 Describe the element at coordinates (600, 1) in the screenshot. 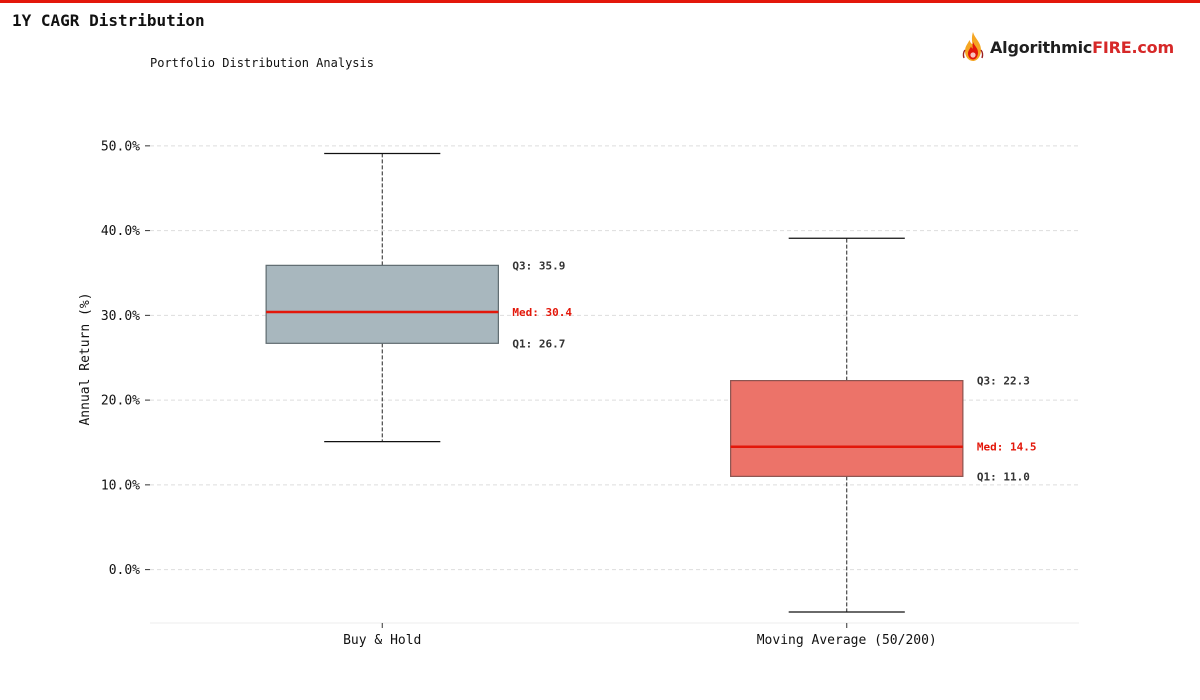

I see `accent-top-bar` at that location.